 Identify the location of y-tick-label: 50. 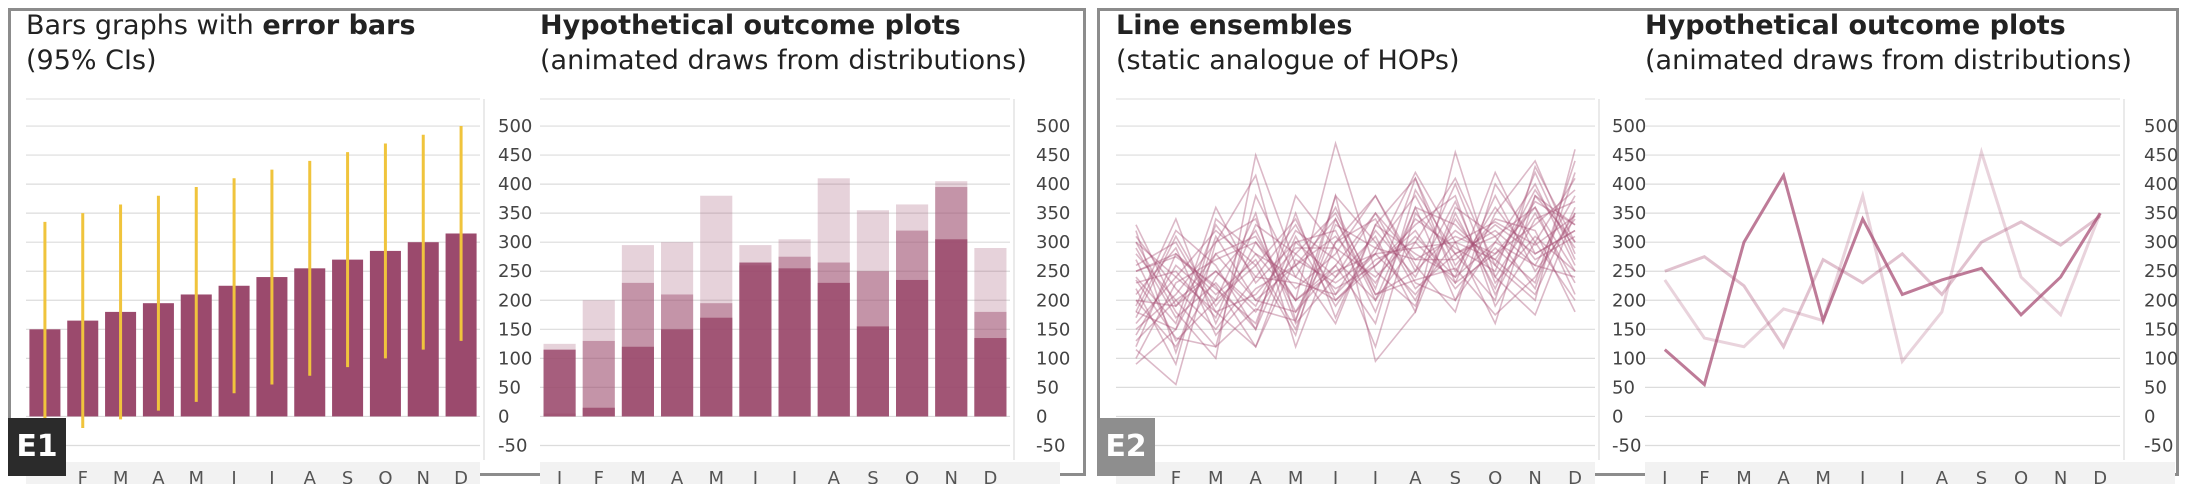
(2155, 387).